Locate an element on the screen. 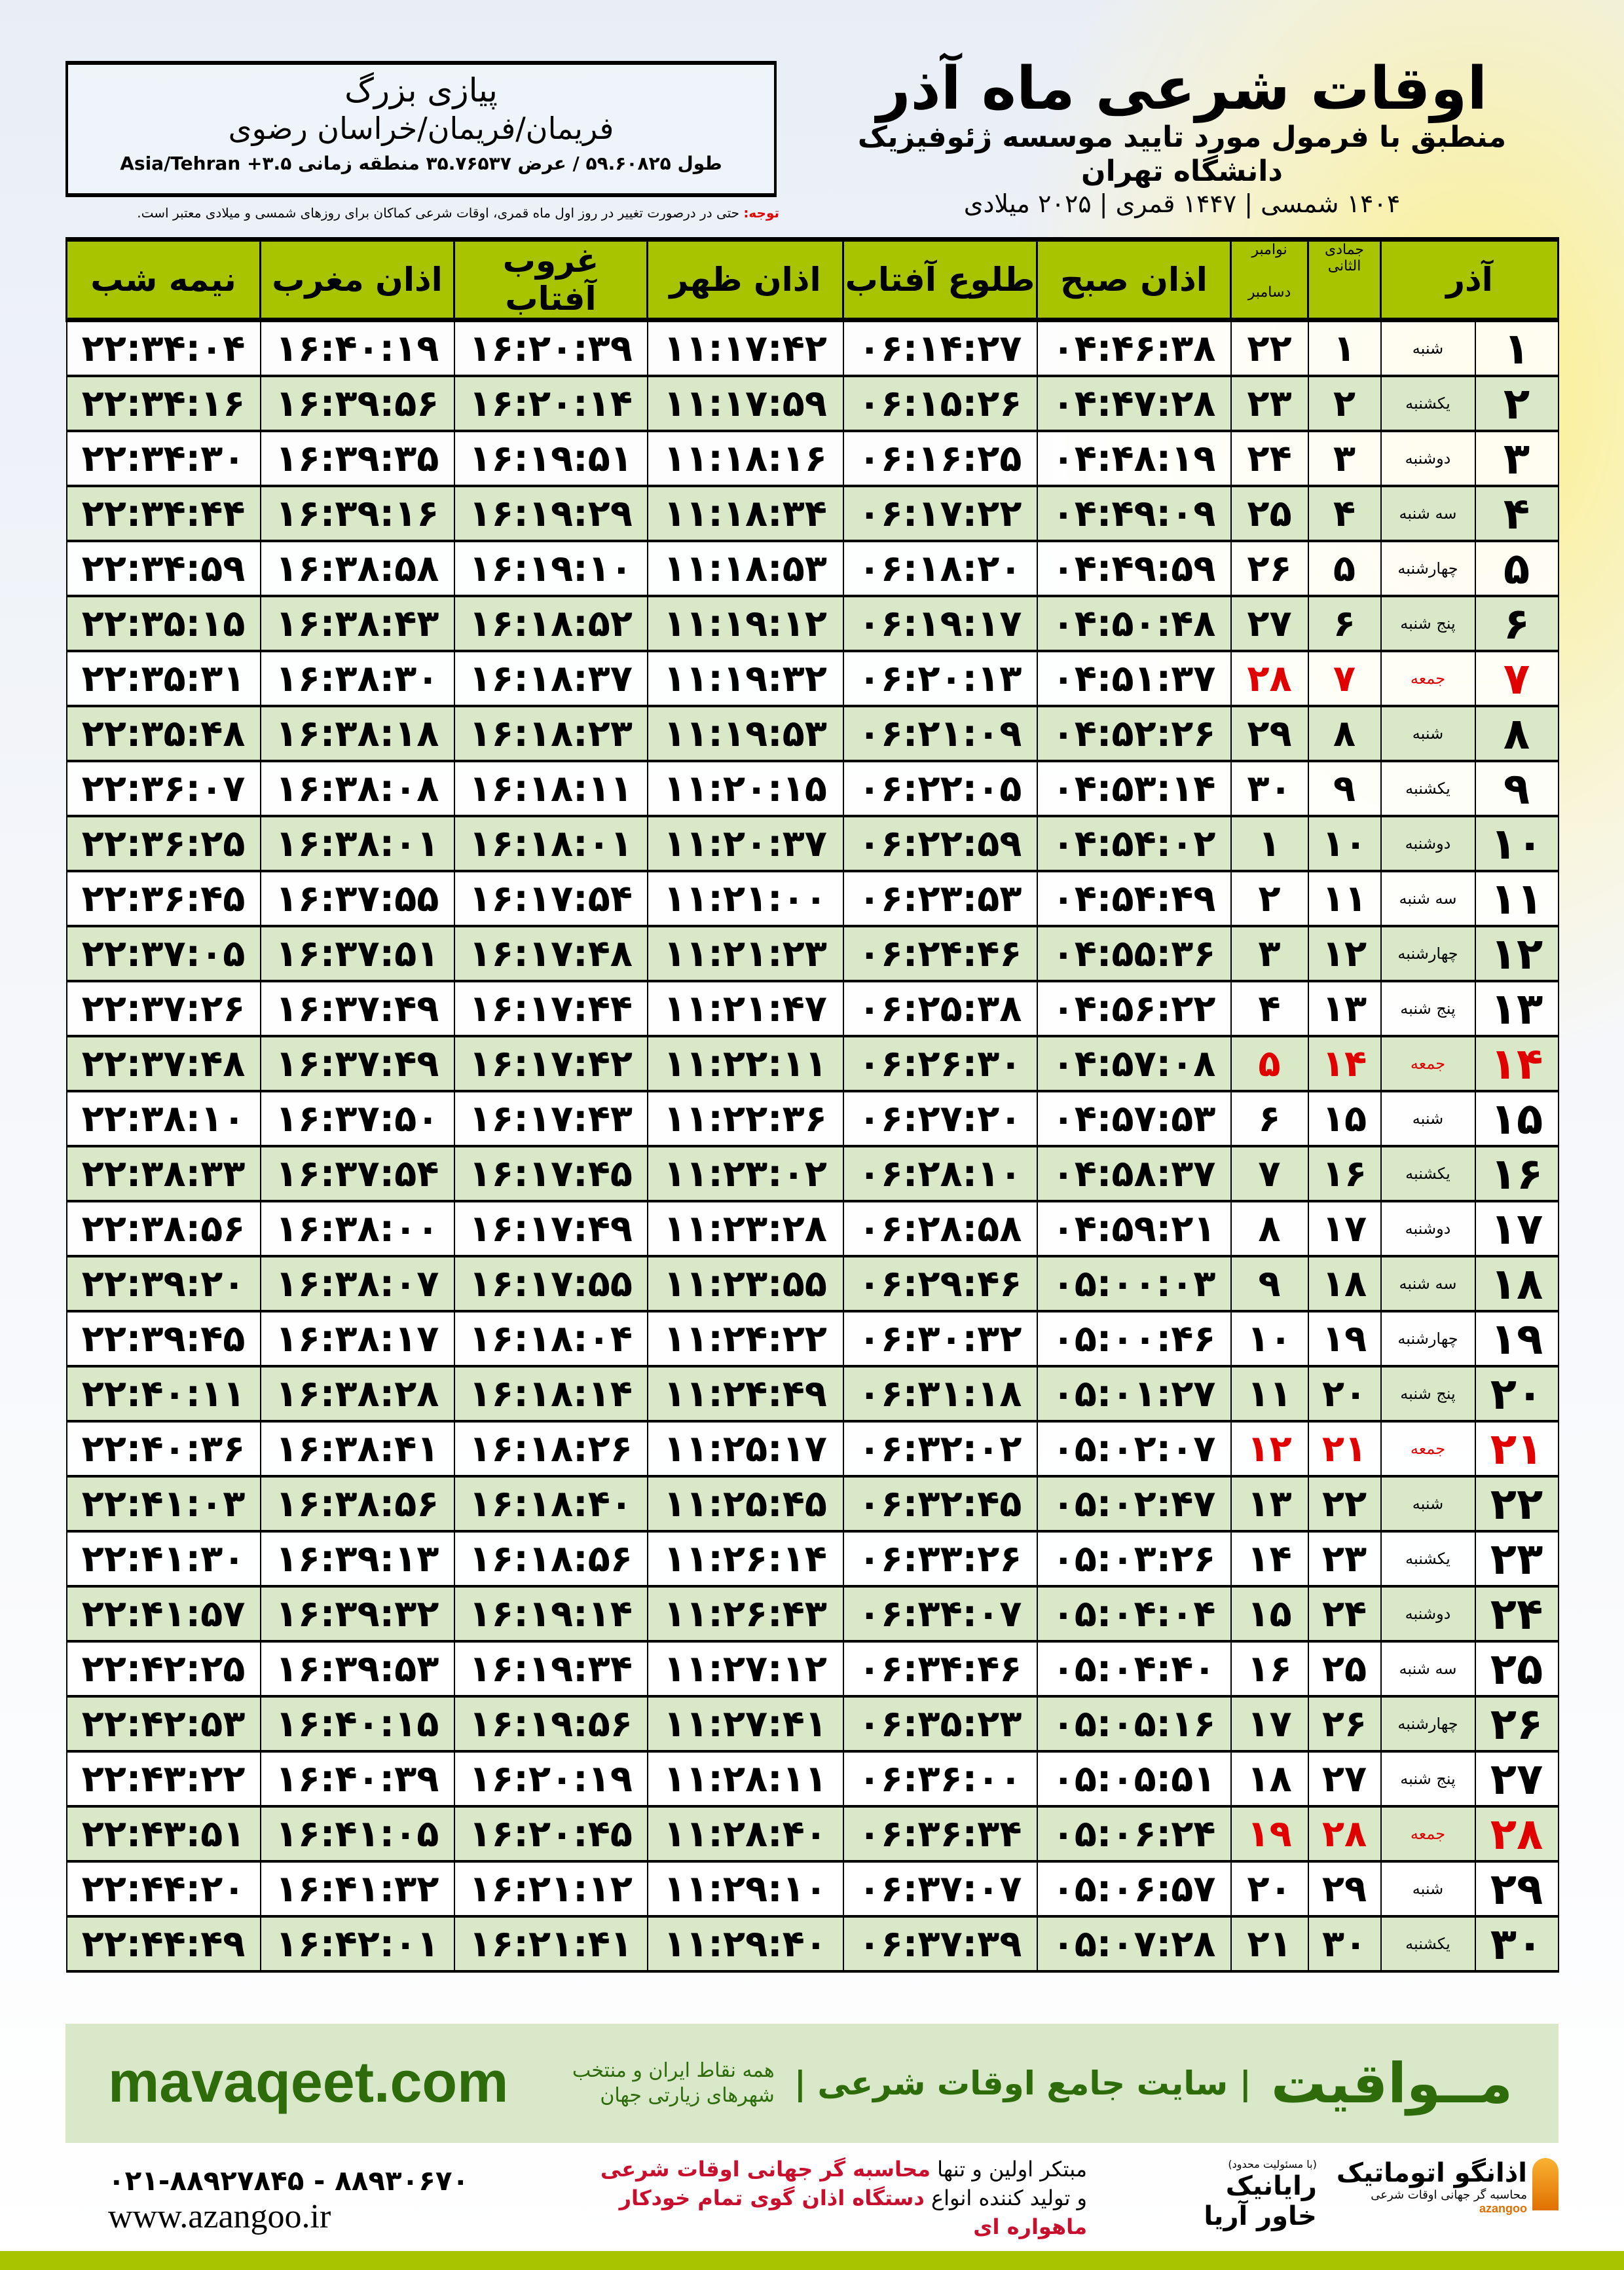 The width and height of the screenshot is (1624, 2270). day-azar: ۱۰ is located at coordinates (1516, 843).